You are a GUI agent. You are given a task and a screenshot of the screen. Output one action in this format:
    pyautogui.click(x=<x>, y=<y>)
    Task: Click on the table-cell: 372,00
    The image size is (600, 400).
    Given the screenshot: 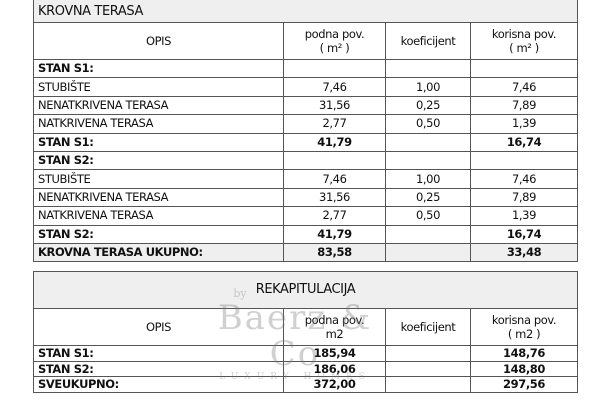 What is the action you would take?
    pyautogui.click(x=334, y=384)
    